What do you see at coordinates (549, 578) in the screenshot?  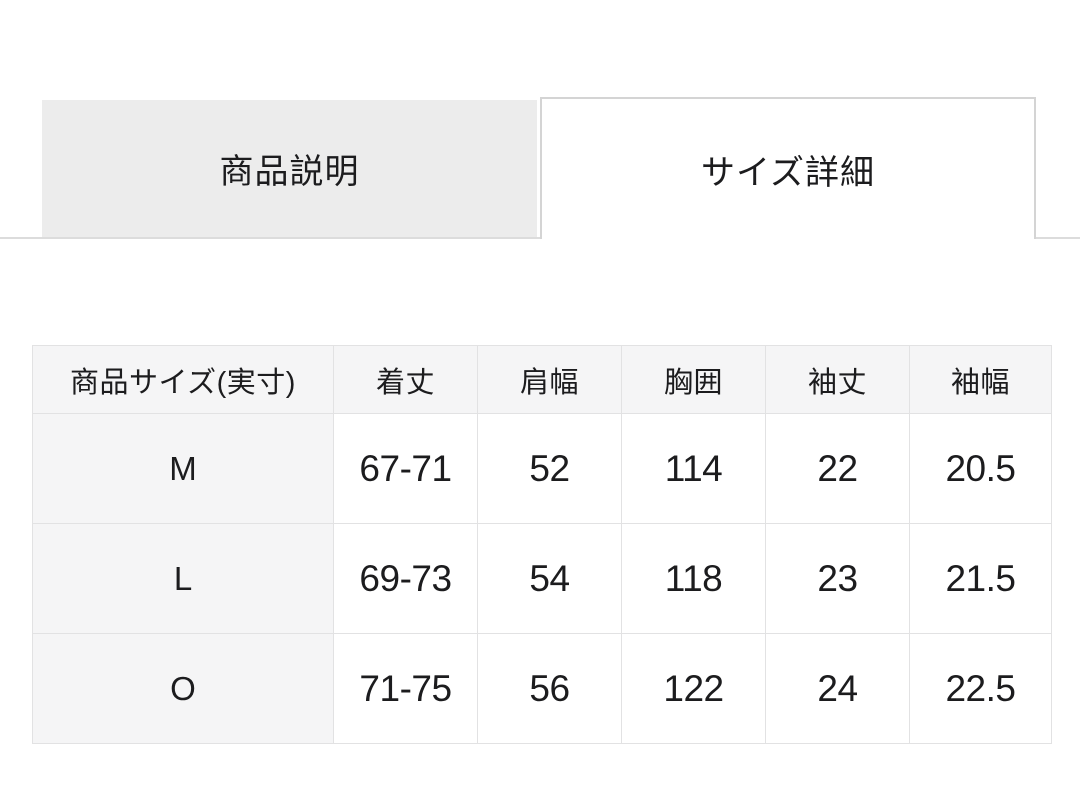 I see `value-cell: 54` at bounding box center [549, 578].